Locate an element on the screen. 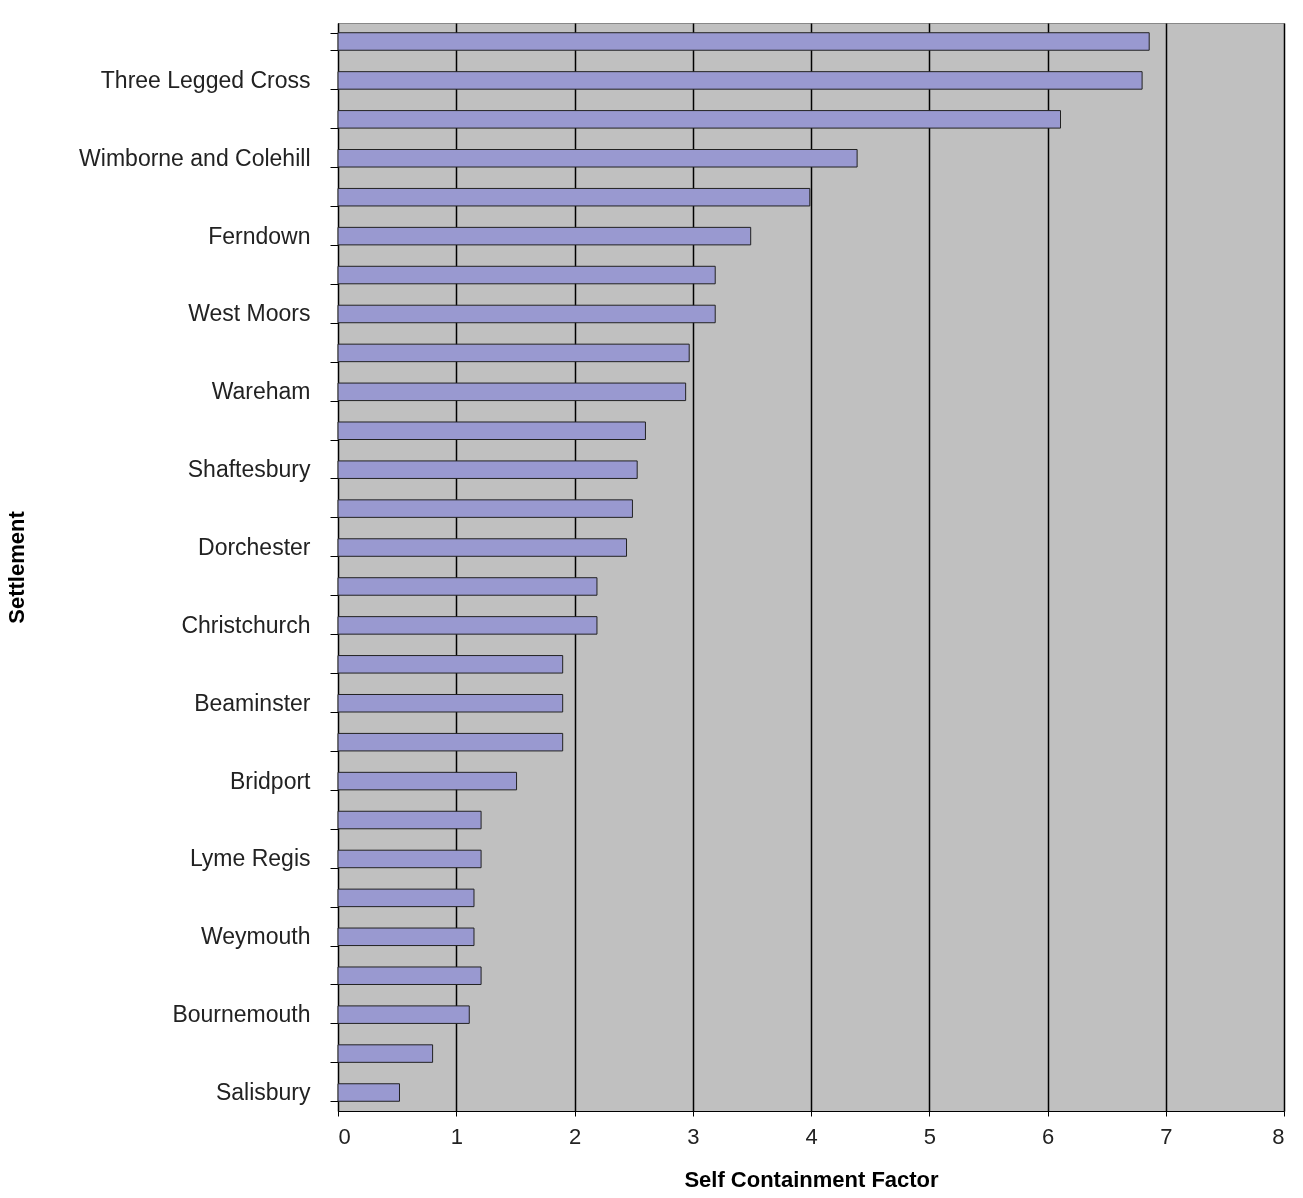 The height and width of the screenshot is (1198, 1303). y-tick-label: Shaftesbury is located at coordinates (249, 469).